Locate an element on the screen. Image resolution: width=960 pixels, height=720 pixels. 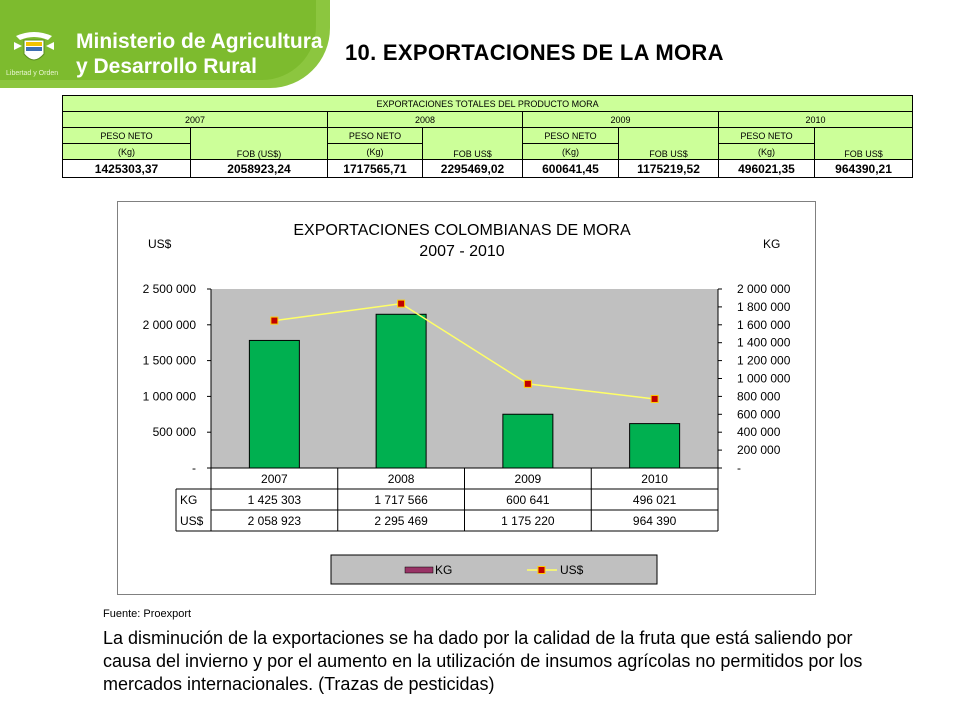
chart-legend is located at coordinates (494, 569).